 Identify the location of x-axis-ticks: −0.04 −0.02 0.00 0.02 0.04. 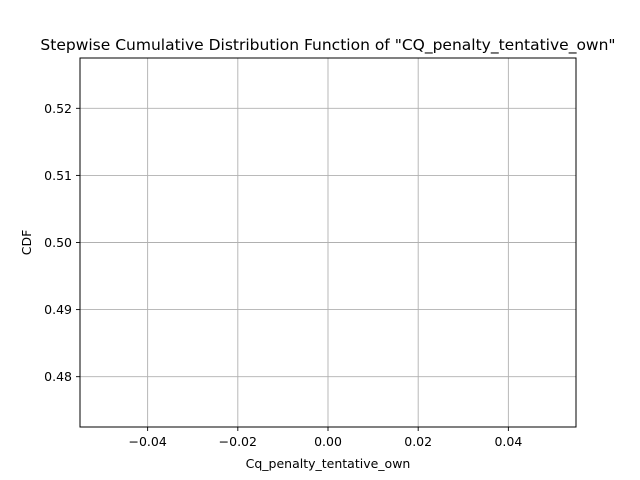
(325, 438).